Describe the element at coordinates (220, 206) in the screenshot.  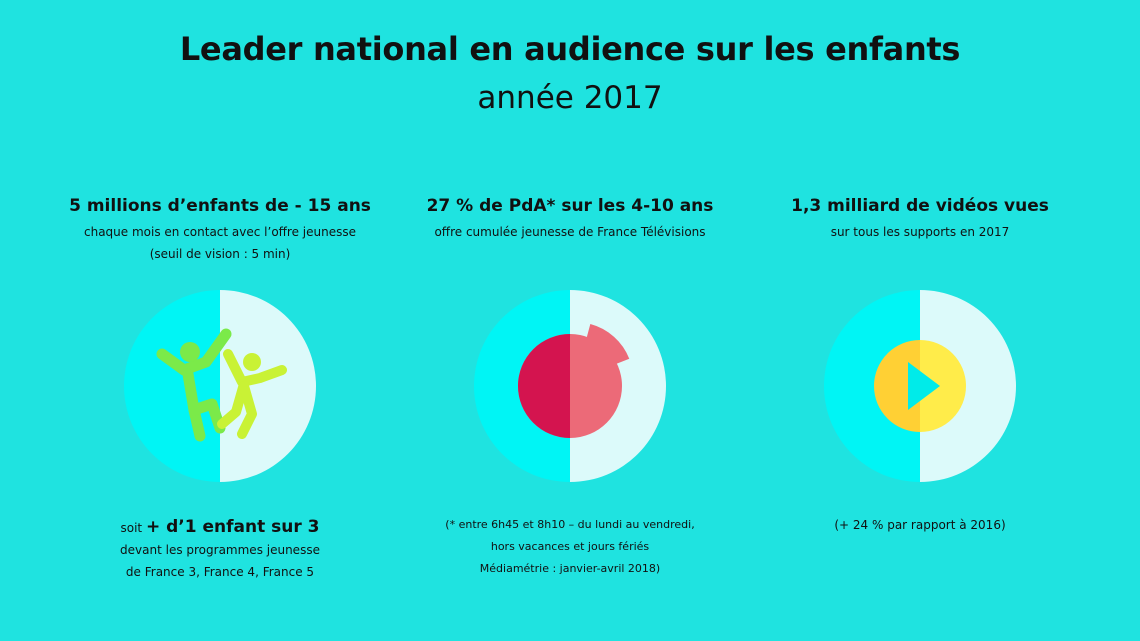
I see `stat-headline: 5 millions d’enfants de - 15 ans` at that location.